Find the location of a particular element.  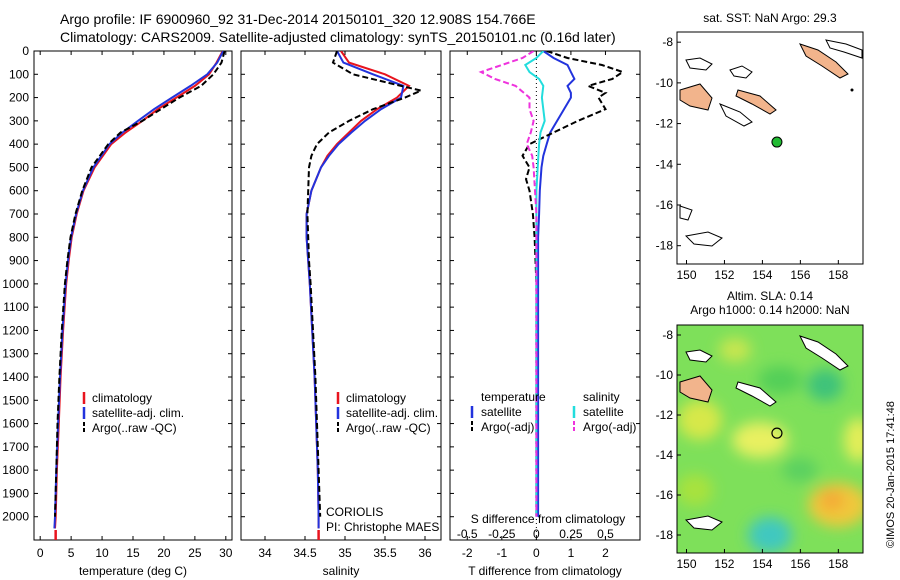

x-tick-label: 156 is located at coordinates (800, 275).